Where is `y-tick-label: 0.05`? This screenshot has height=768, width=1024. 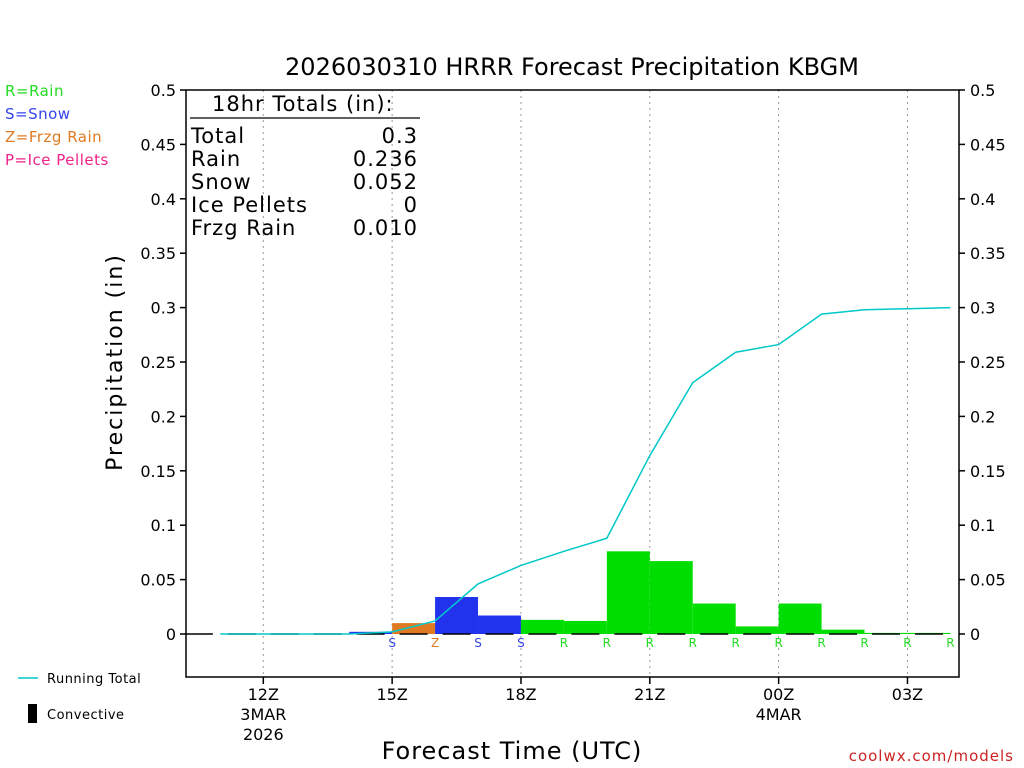
y-tick-label: 0.05 is located at coordinates (158, 580).